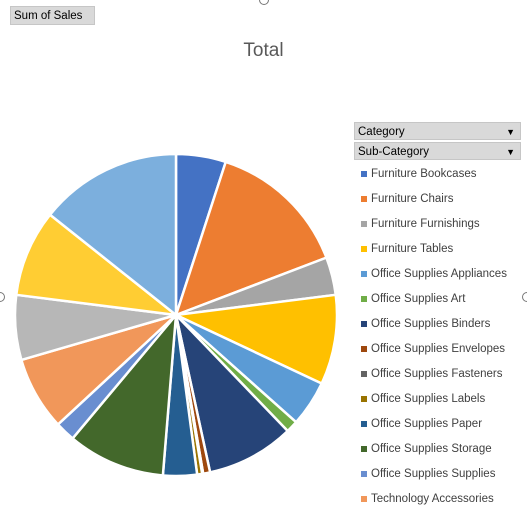  Describe the element at coordinates (439, 274) in the screenshot. I see `legend-label: Office Supplies Appliances` at that location.